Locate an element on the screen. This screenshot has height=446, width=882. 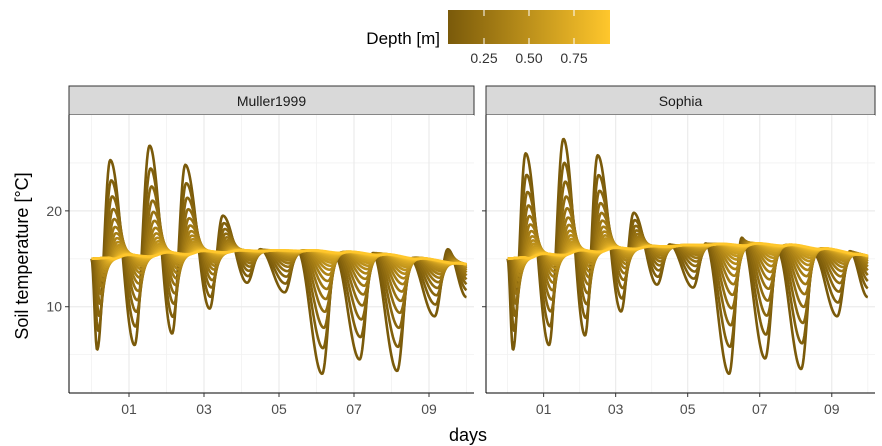
legend-tick-label: 0.25 is located at coordinates (483, 58).